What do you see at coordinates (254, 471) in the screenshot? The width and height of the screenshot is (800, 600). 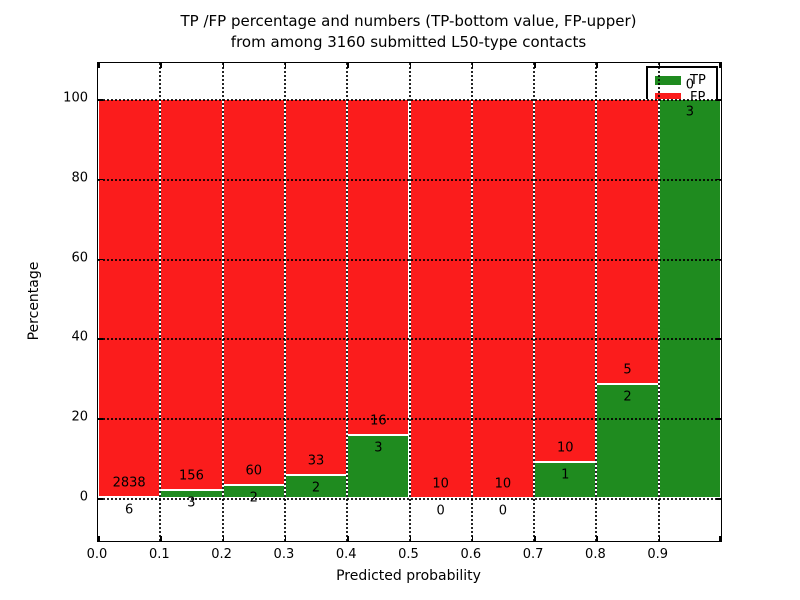 I see `bar-count-label-fp: 60` at bounding box center [254, 471].